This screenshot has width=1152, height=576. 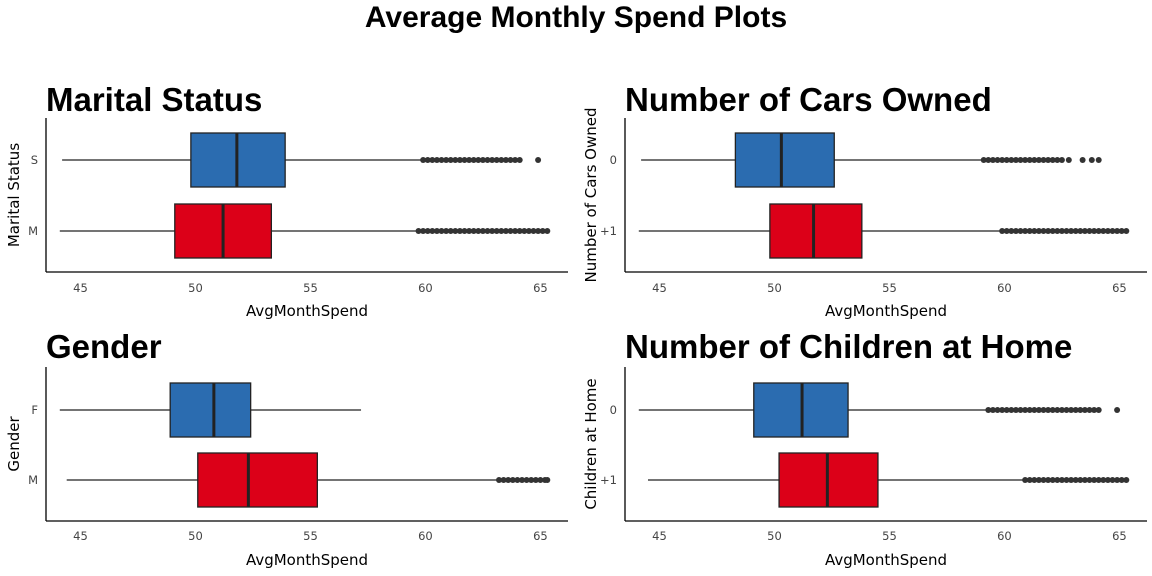 What do you see at coordinates (210, 410) in the screenshot?
I see `box` at bounding box center [210, 410].